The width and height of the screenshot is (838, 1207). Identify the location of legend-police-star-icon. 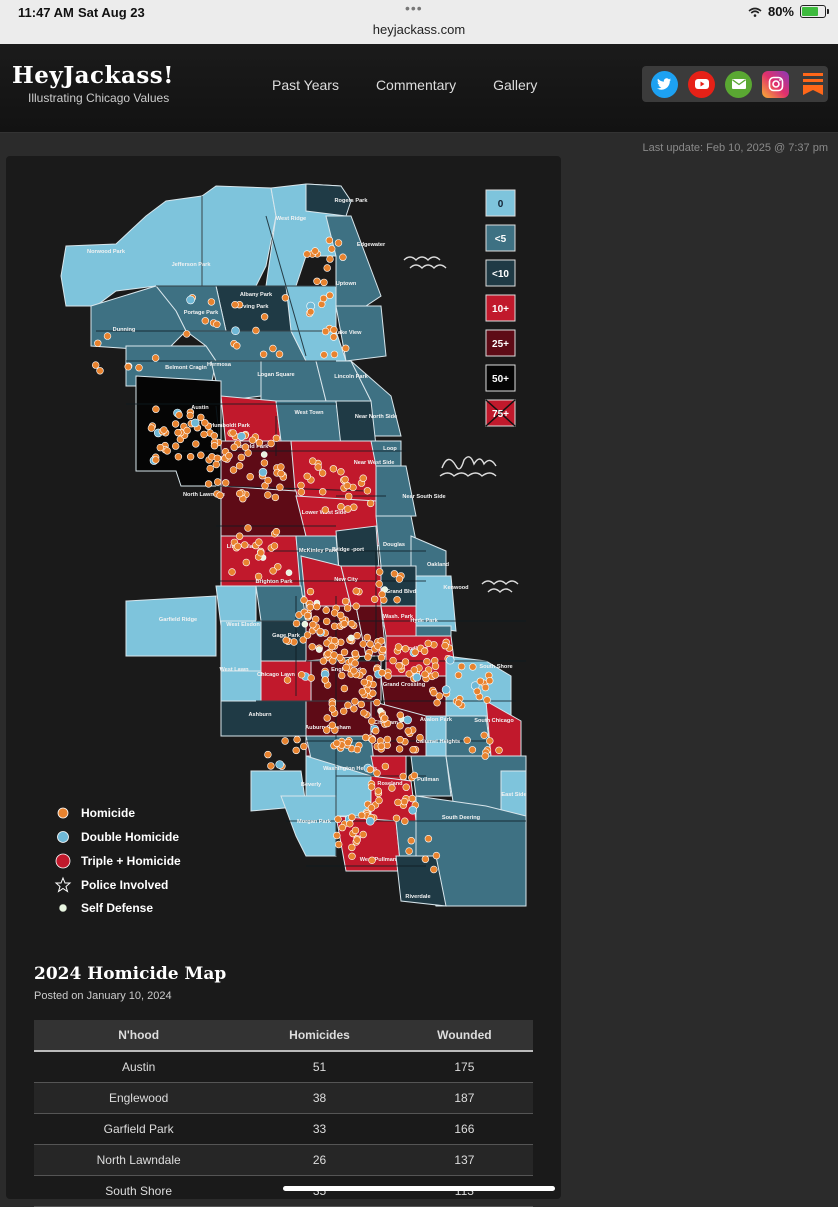
(63, 884).